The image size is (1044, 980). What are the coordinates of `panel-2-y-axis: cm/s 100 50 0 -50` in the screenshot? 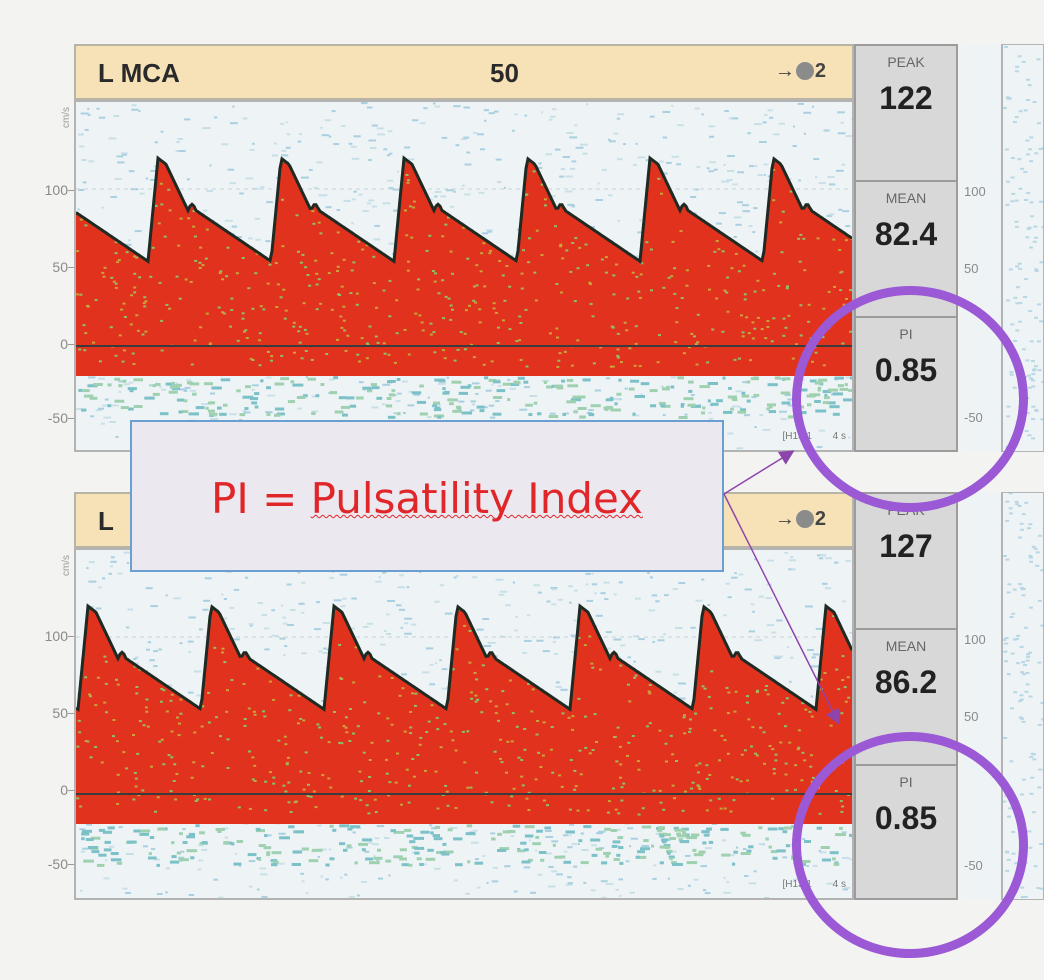 It's located at (37, 724).